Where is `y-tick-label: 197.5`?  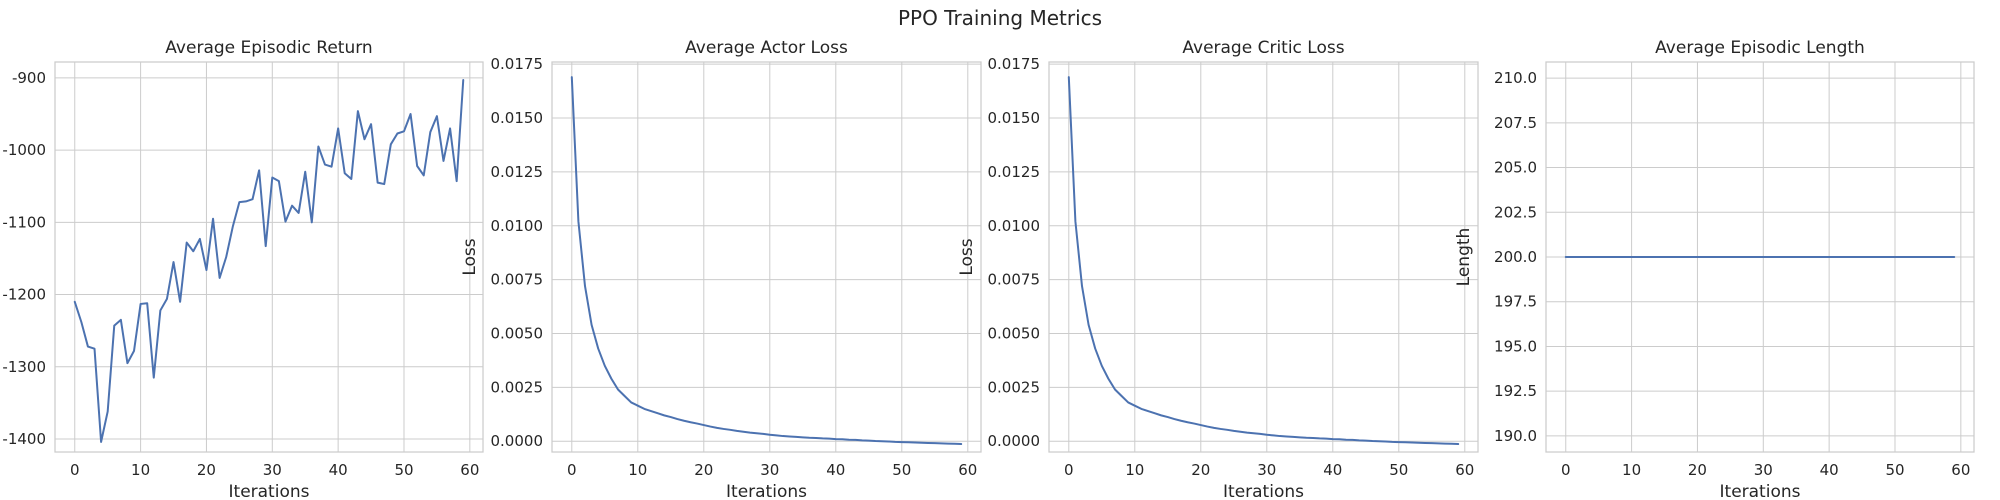 y-tick-label: 197.5 is located at coordinates (1515, 302).